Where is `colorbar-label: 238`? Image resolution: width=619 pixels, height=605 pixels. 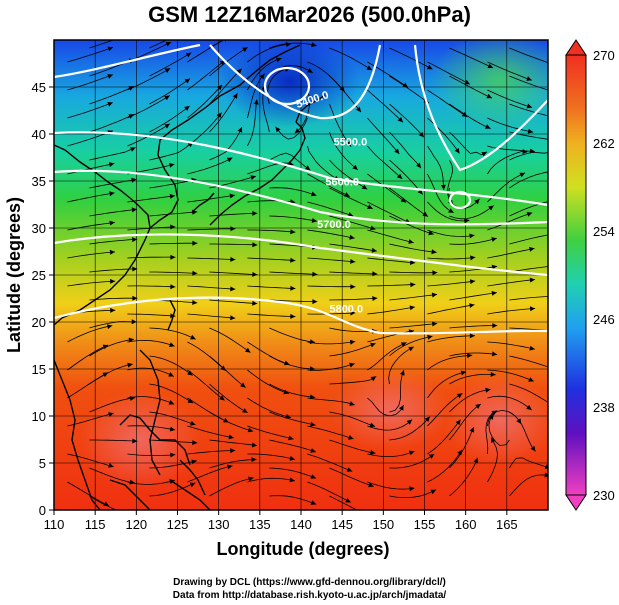
colorbar-label: 238 is located at coordinates (604, 407).